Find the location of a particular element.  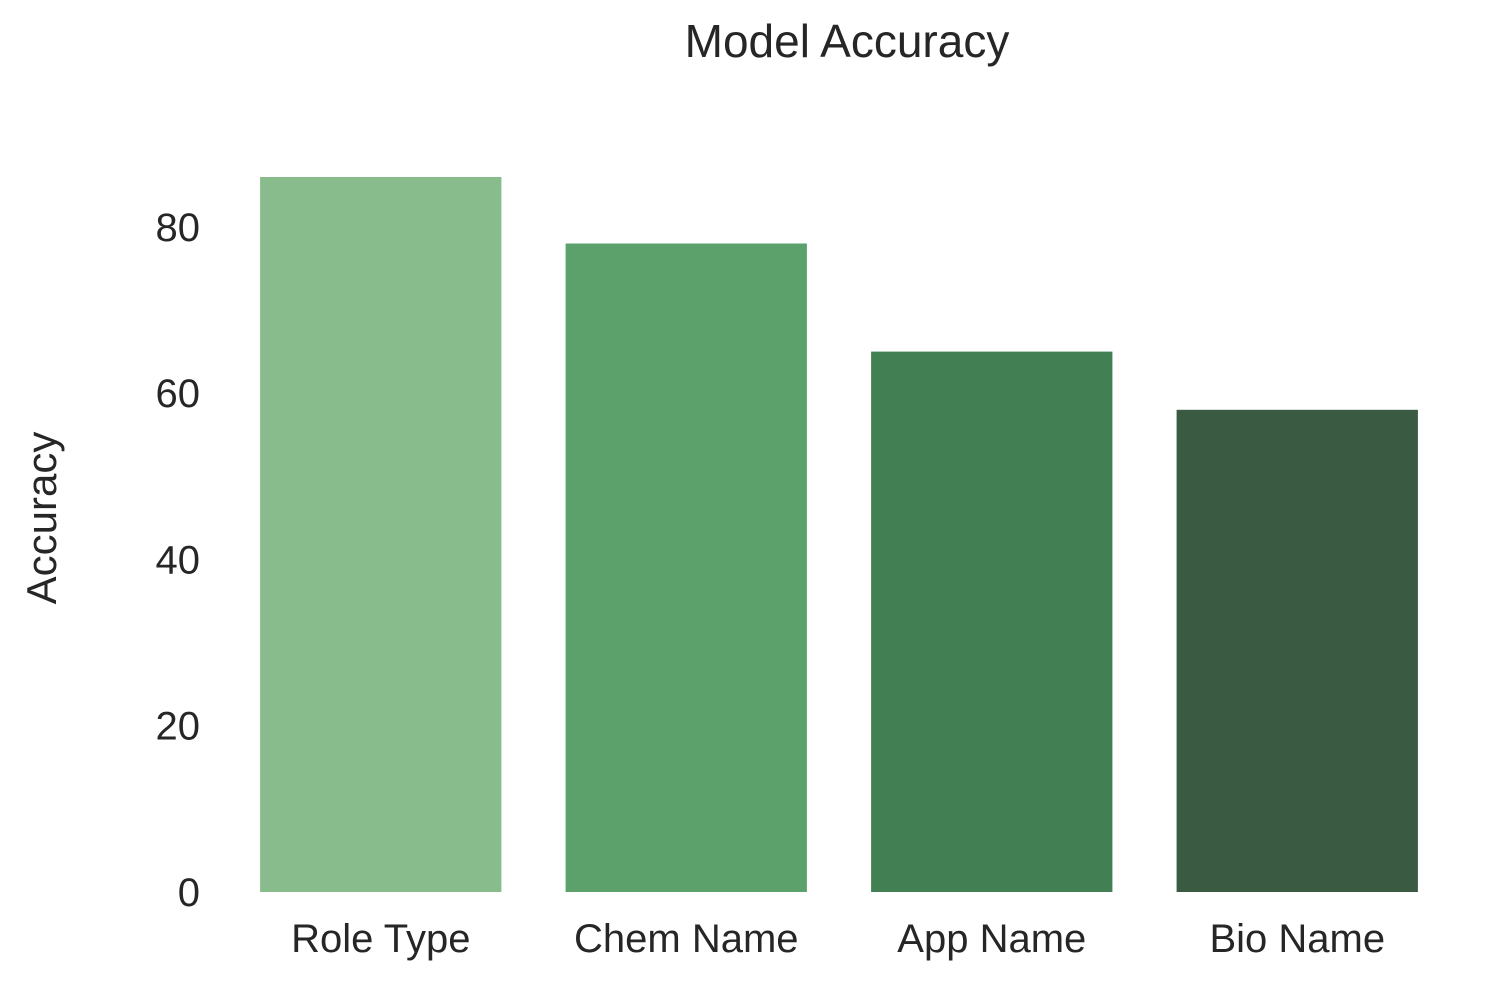

x-ticks-group: Role Type Chem Name App Name Bio Name is located at coordinates (838, 939).